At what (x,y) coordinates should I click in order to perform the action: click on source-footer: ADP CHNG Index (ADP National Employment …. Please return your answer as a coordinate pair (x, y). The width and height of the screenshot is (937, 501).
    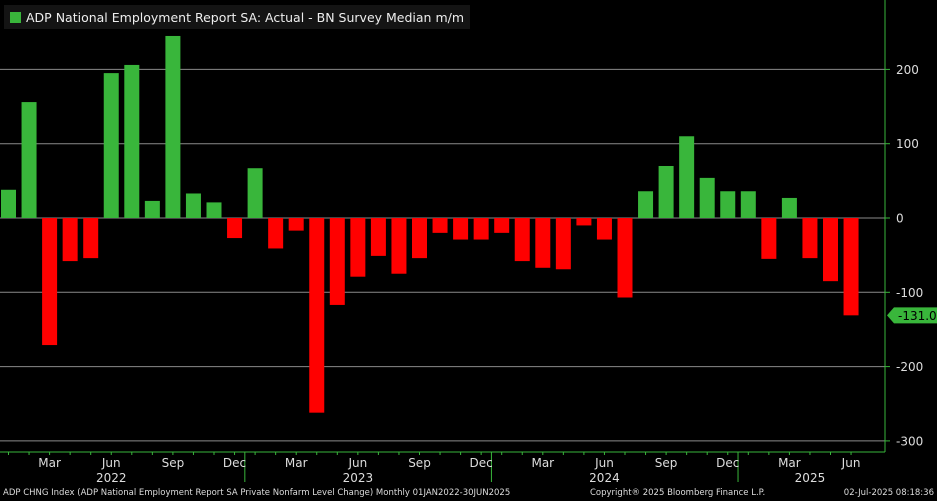
    Looking at the image, I should click on (257, 493).